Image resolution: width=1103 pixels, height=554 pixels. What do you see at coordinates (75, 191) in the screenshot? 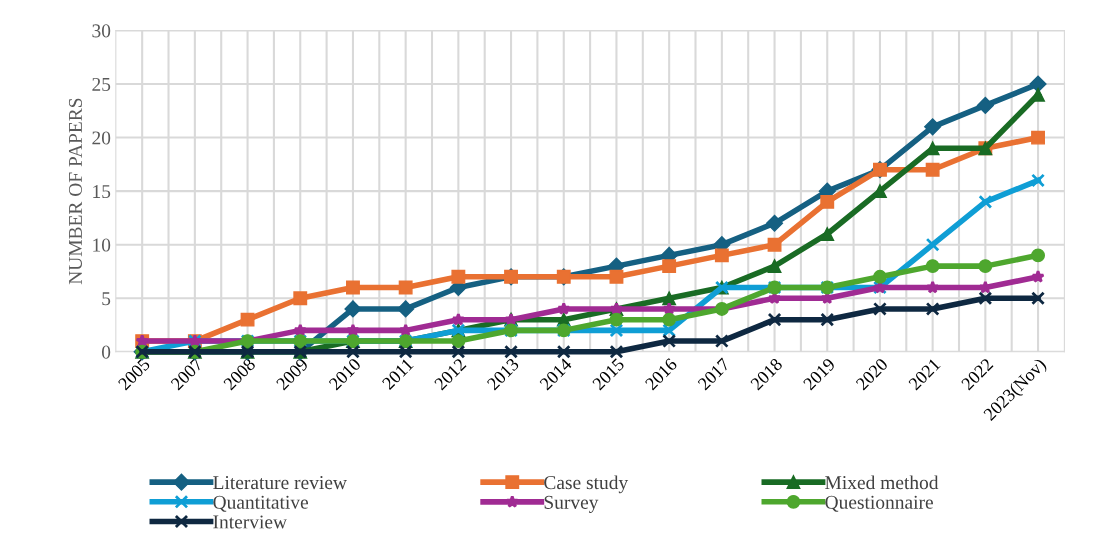
I see `y-axis-title: NUMBER OF PAPERS` at bounding box center [75, 191].